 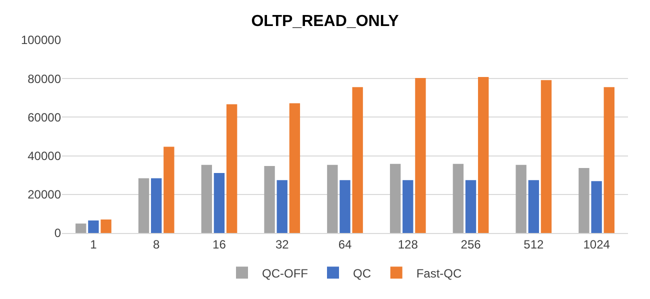 What do you see at coordinates (534, 244) in the screenshot?
I see `x-tick-label: 512` at bounding box center [534, 244].